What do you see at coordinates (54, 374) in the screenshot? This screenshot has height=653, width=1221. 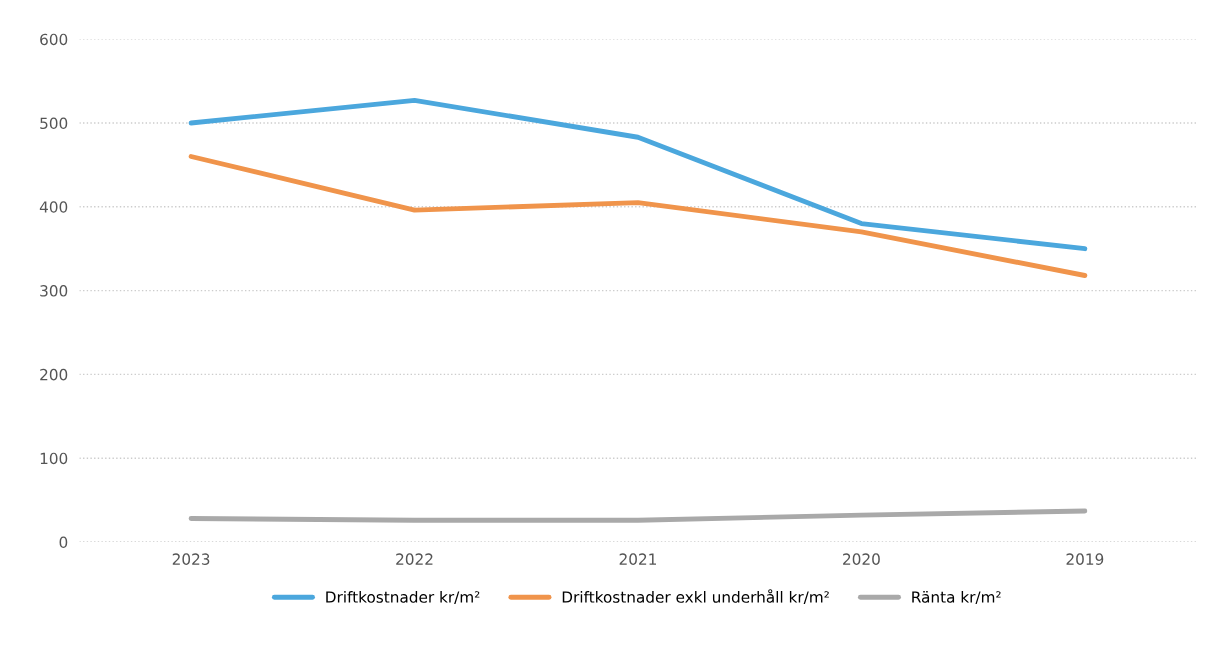 I see `y-tick-label: 200` at bounding box center [54, 374].